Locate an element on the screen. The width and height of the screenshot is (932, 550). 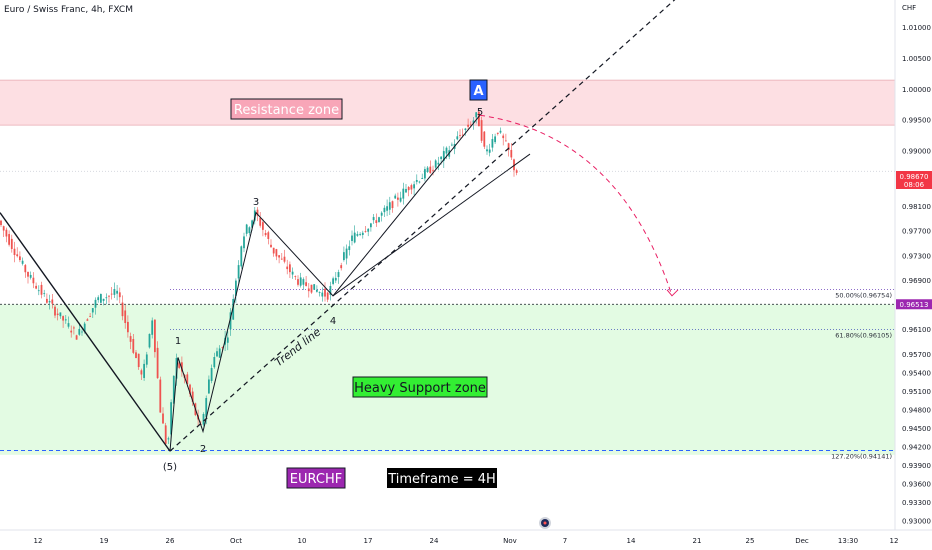
fib-level-label: 61.80%(0.96105) is located at coordinates (863, 335).